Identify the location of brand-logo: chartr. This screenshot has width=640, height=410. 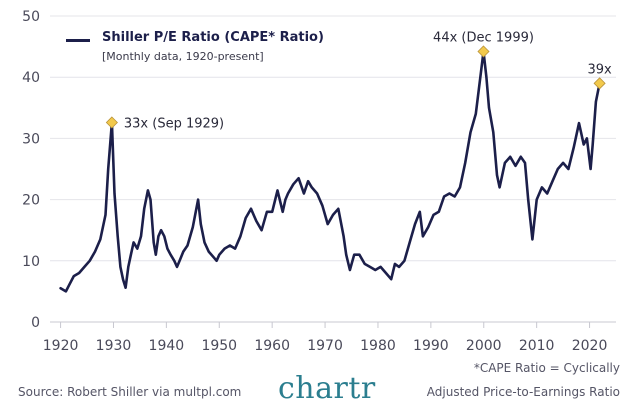
(327, 388).